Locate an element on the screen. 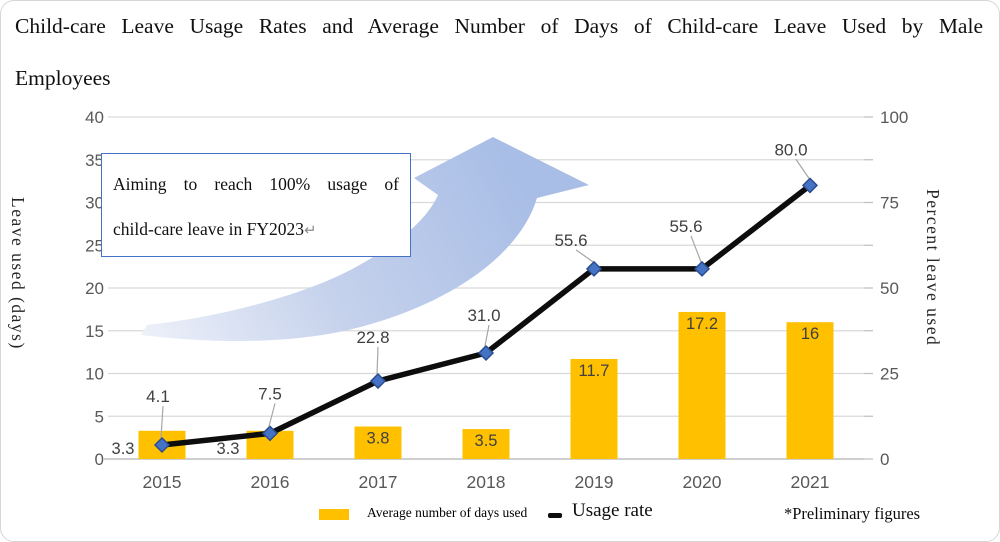  left-axis-tick-label: 20 is located at coordinates (94, 288).